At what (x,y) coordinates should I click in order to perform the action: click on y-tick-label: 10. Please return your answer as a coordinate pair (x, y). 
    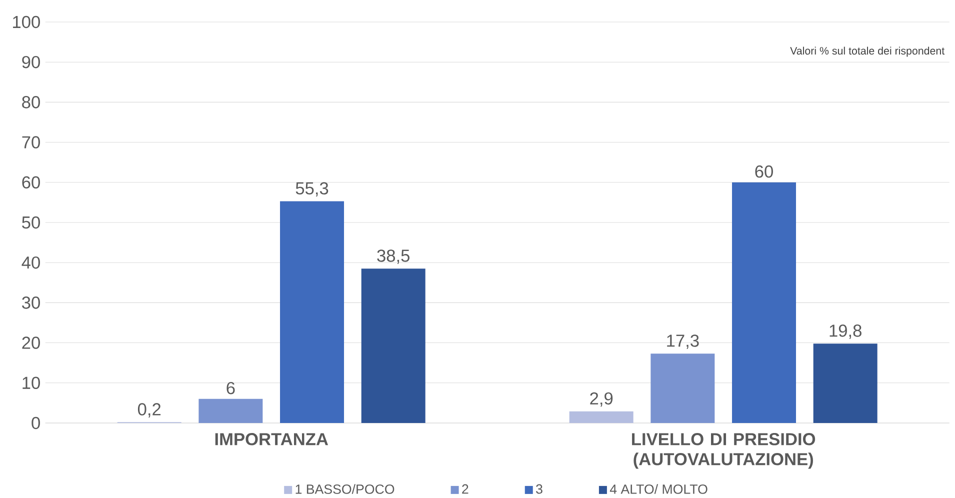
    Looking at the image, I should click on (31, 383).